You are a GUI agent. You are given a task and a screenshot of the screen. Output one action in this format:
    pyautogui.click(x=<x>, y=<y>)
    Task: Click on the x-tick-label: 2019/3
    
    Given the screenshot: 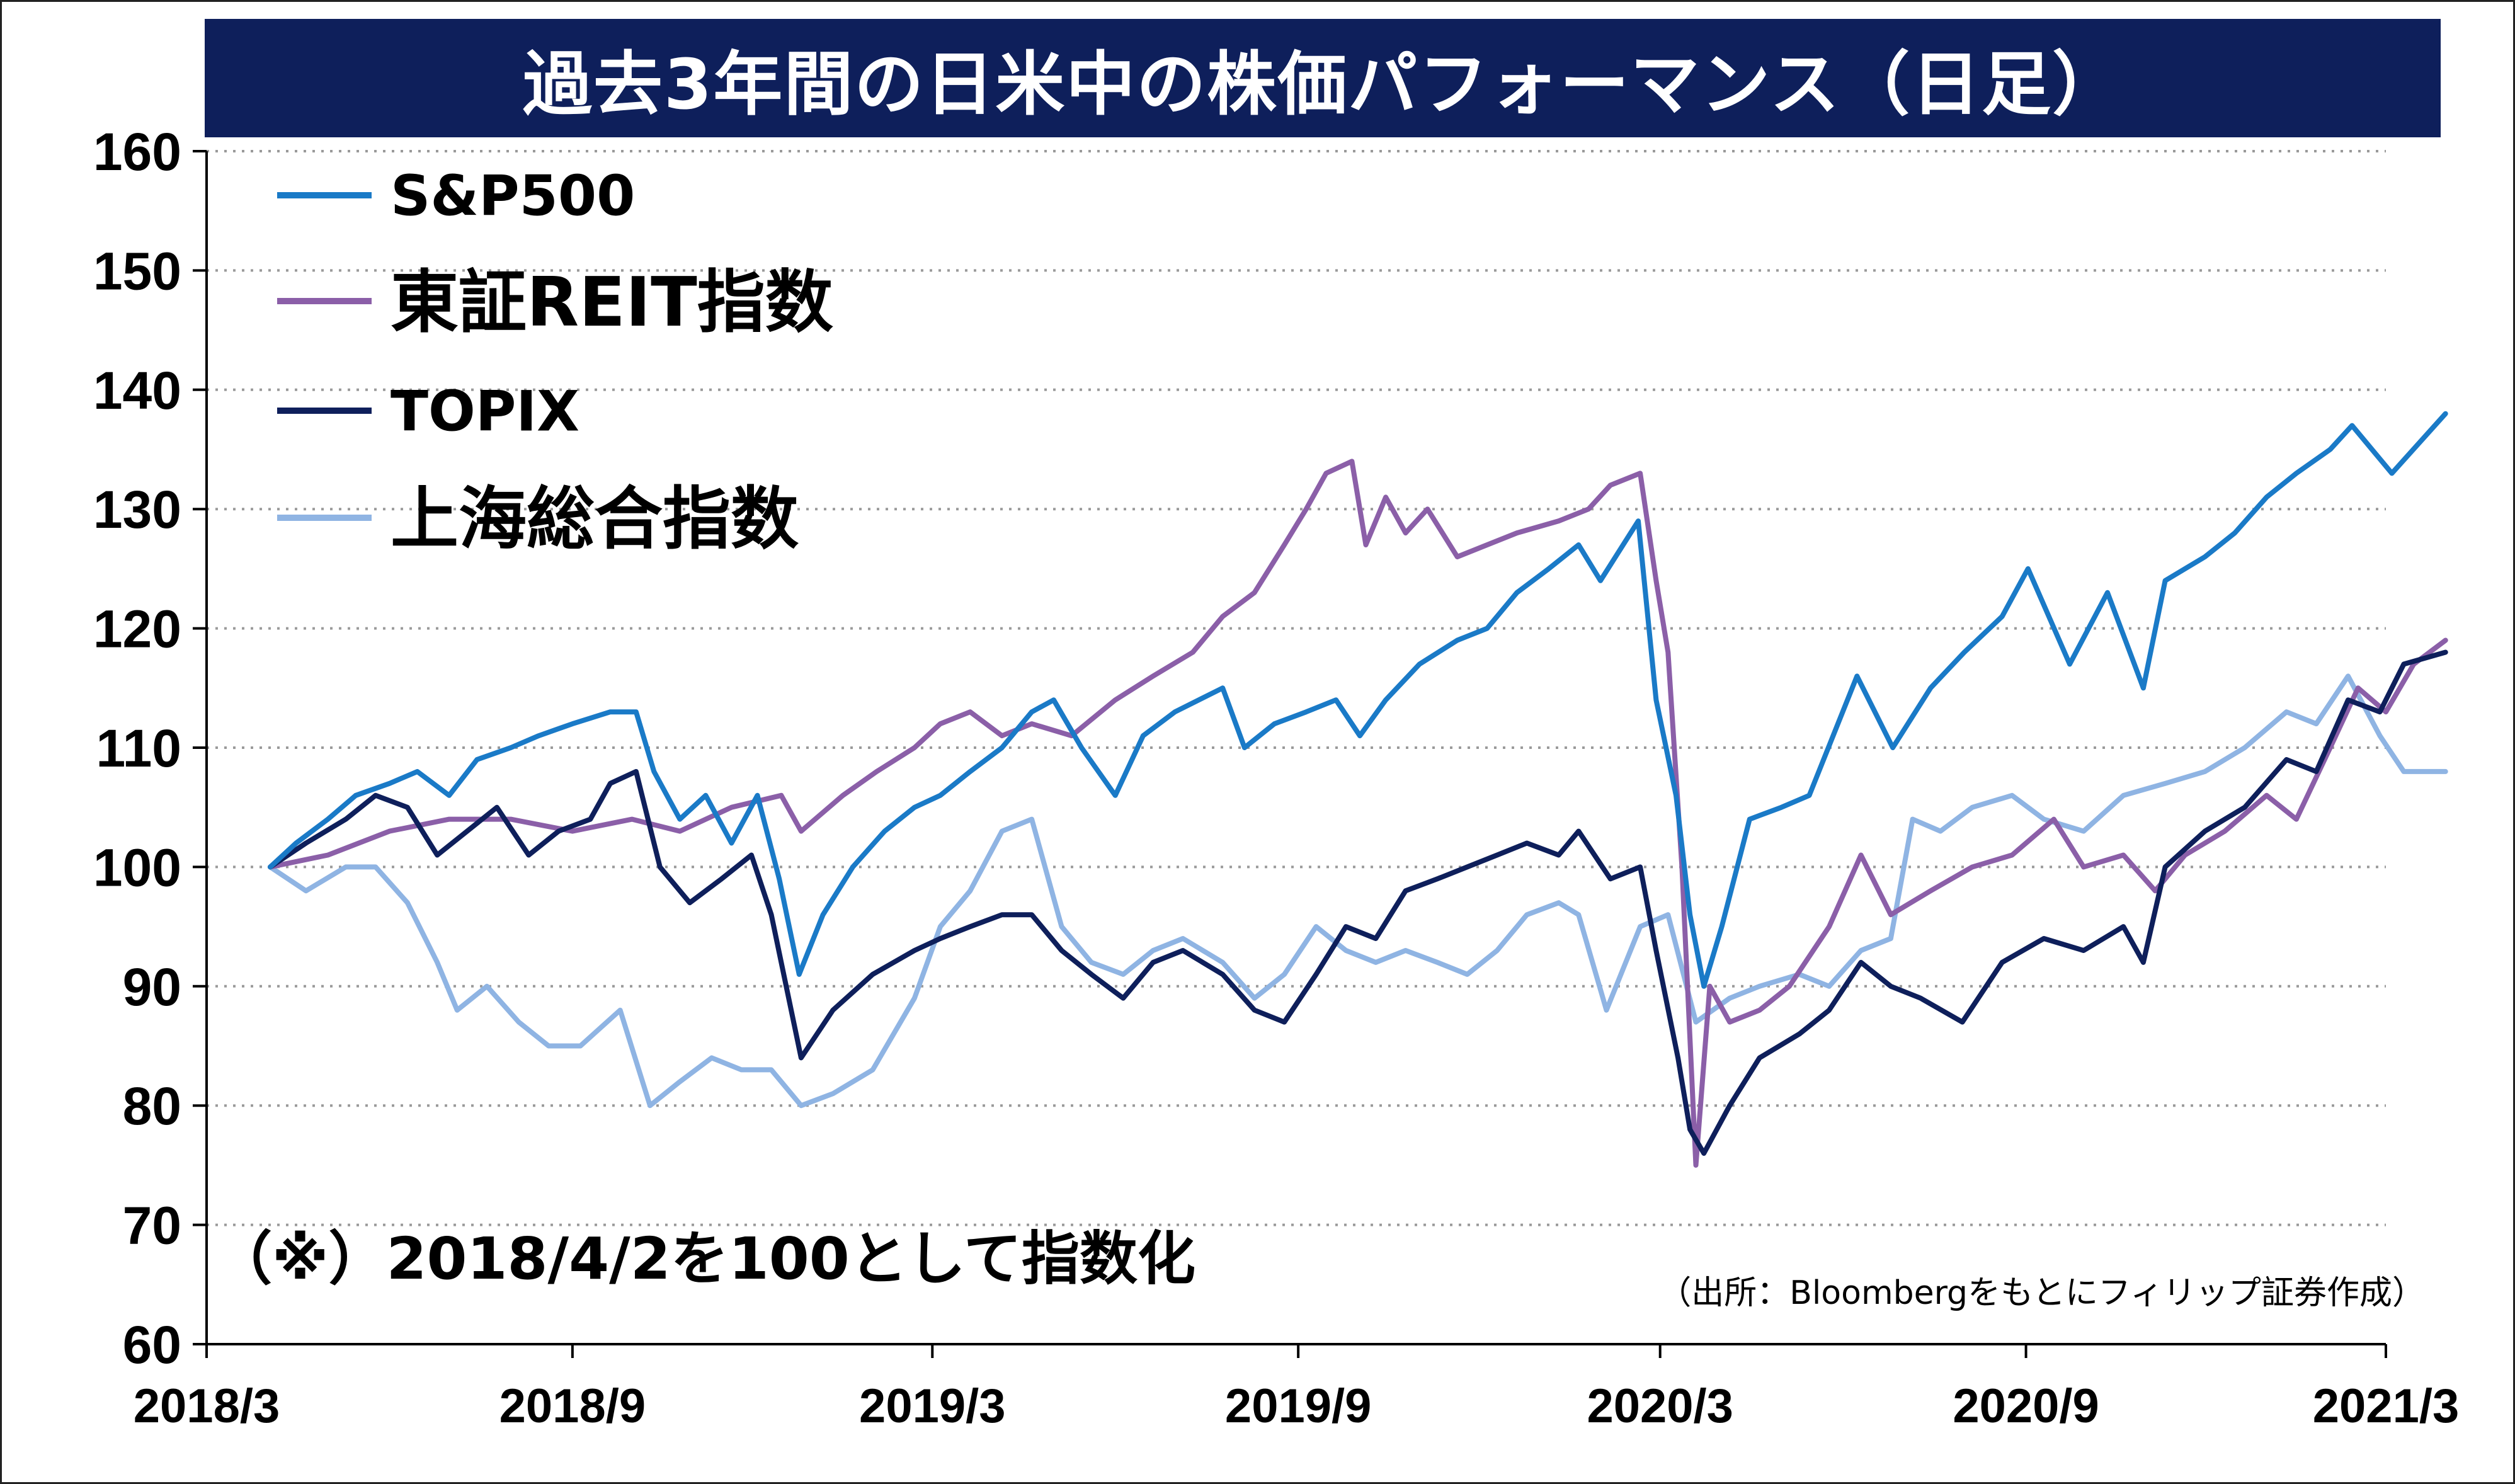 What is the action you would take?
    pyautogui.click(x=932, y=1406)
    